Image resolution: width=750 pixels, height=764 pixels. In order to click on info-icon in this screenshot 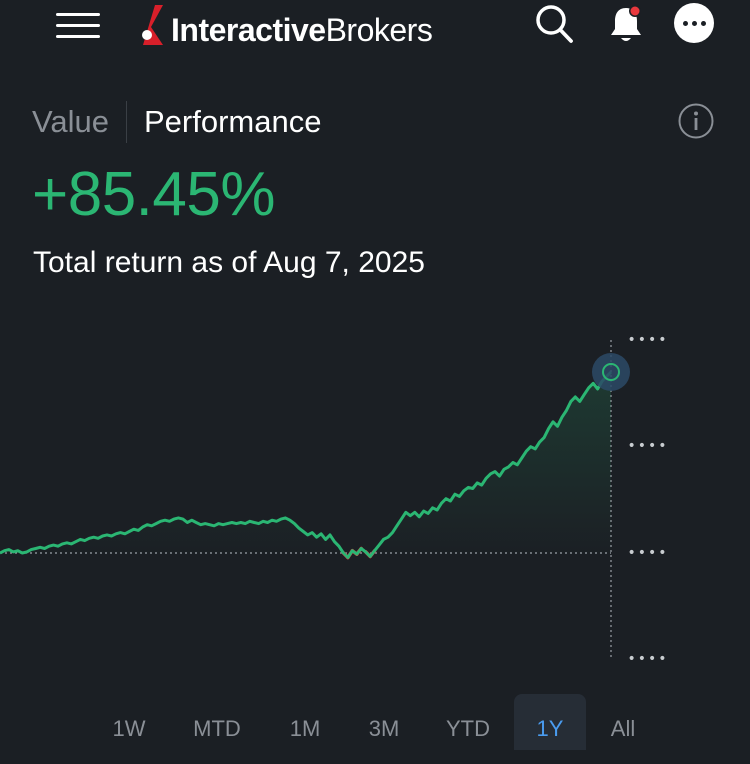, I will do `click(696, 121)`.